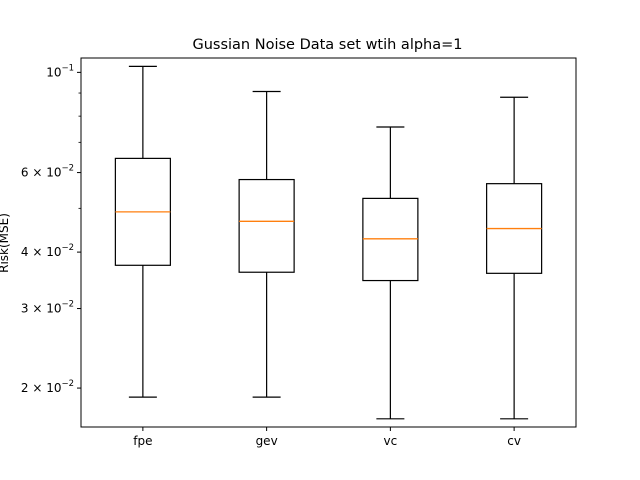 The width and height of the screenshot is (640, 480). Describe the element at coordinates (391, 441) in the screenshot. I see `x-tick-label: vc` at that location.